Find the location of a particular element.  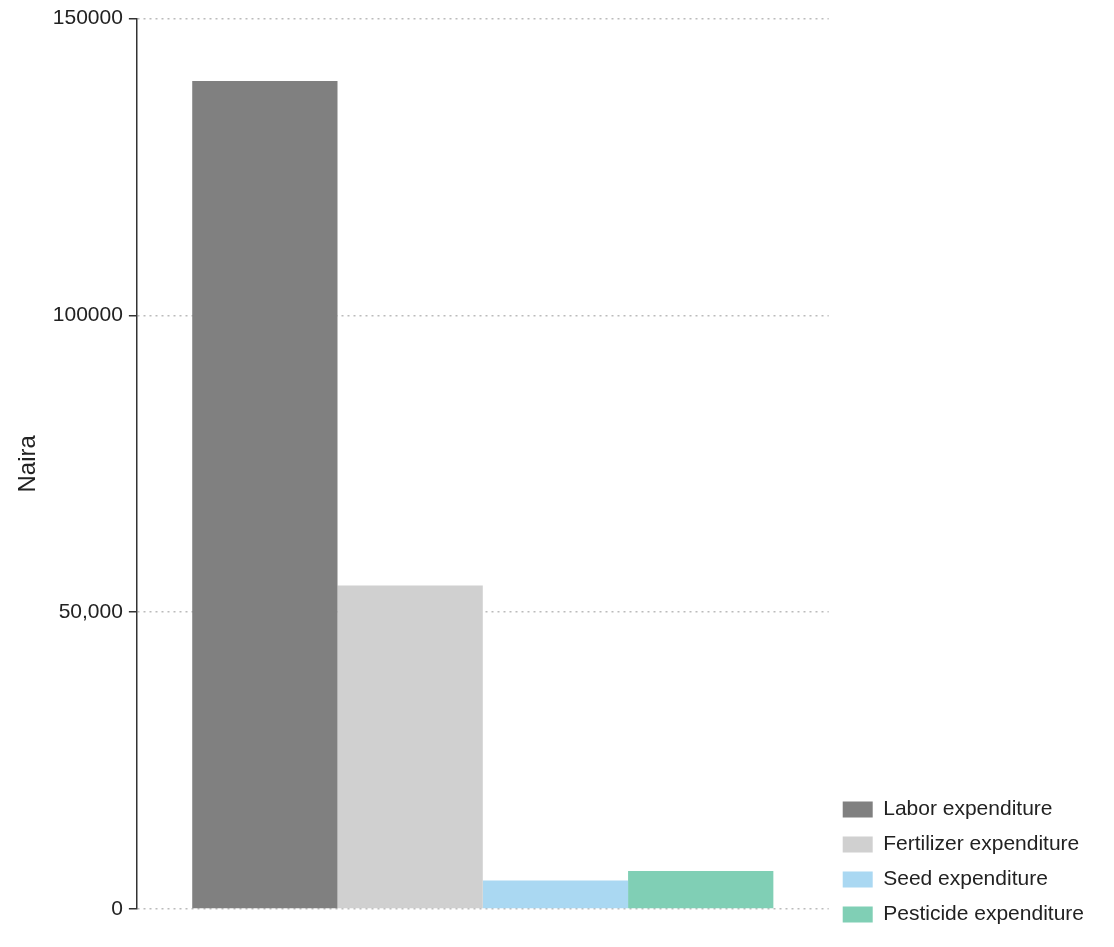

y-tick-label: 50,000 is located at coordinates (90, 610).